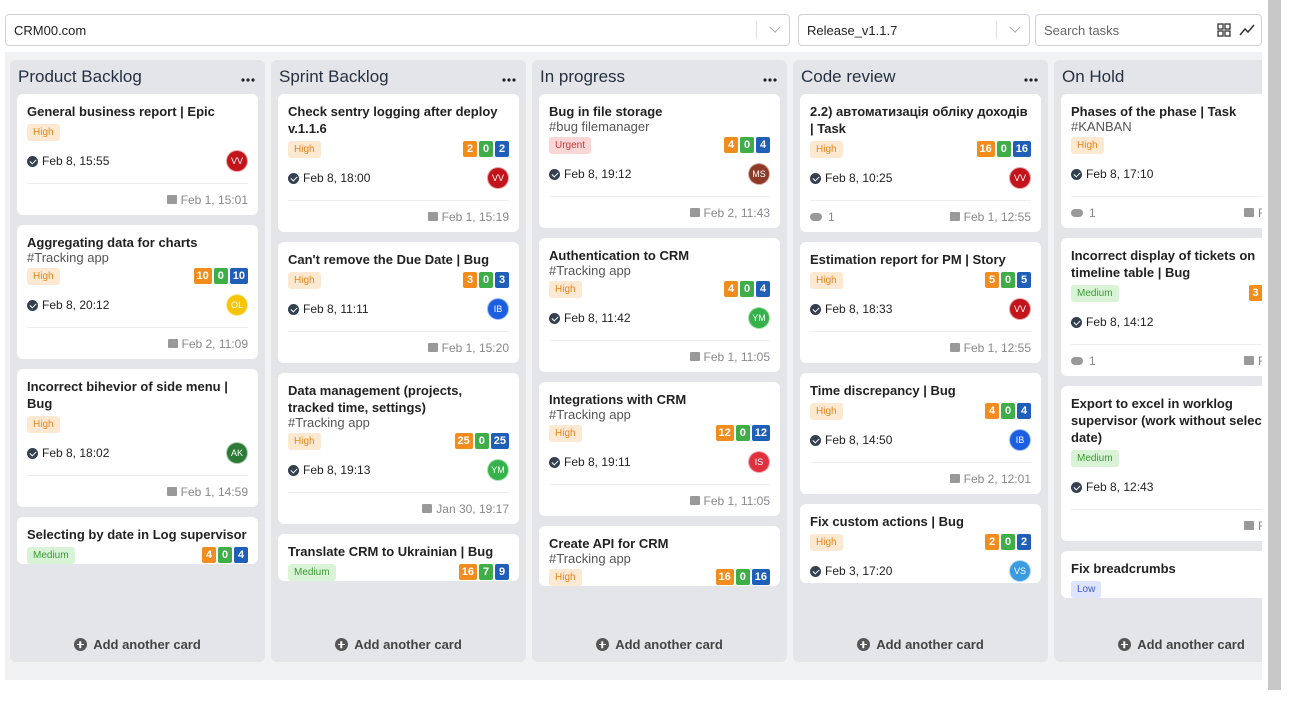 The height and width of the screenshot is (703, 1292). Describe the element at coordinates (237, 305) in the screenshot. I see `avatar: OL` at that location.